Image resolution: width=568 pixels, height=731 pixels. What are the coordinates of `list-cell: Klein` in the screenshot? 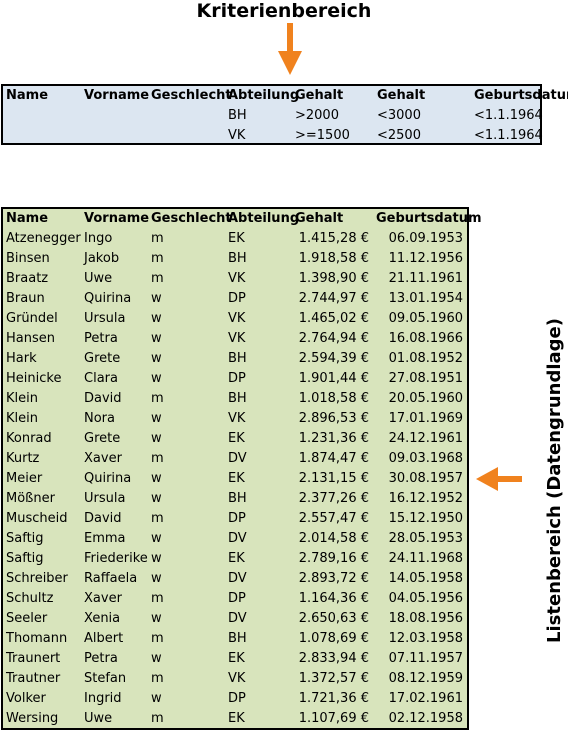 It's located at (22, 398).